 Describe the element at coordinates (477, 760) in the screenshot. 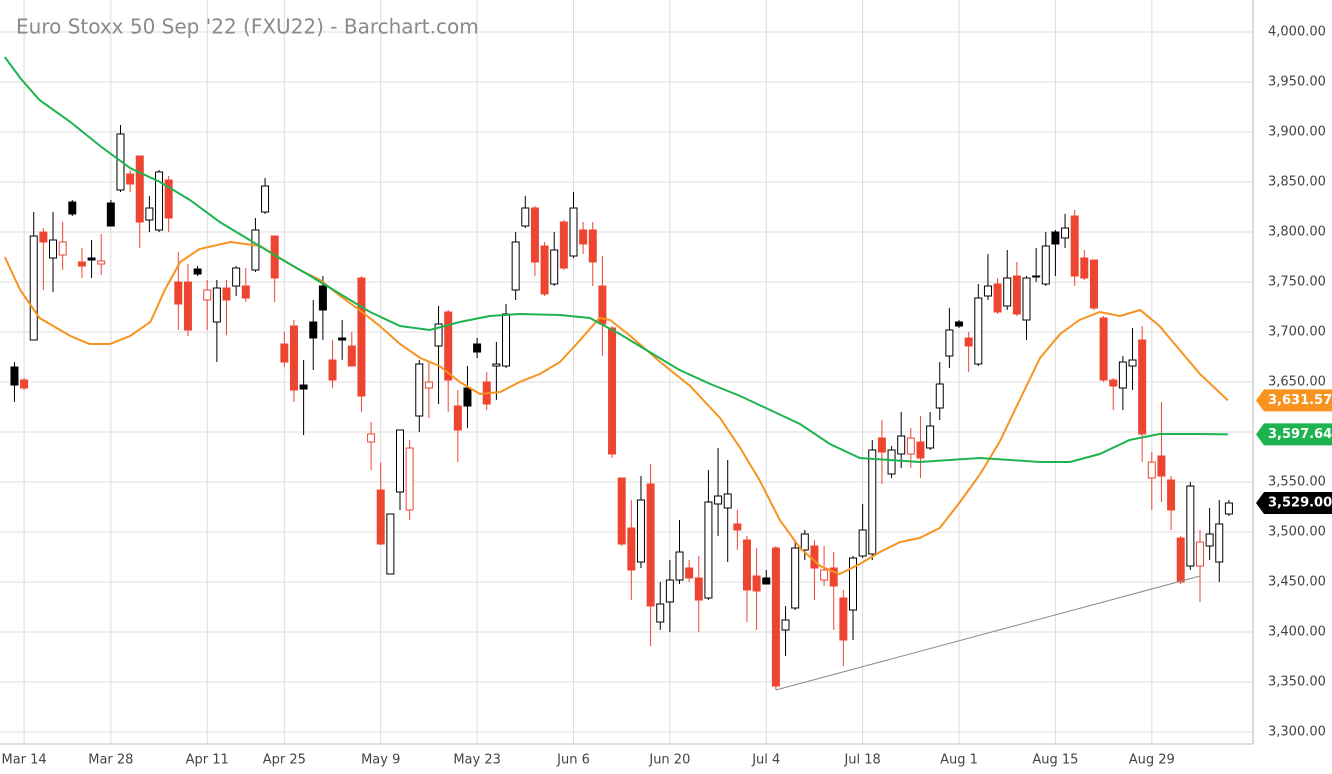

I see `x-tick-label: May 23` at that location.